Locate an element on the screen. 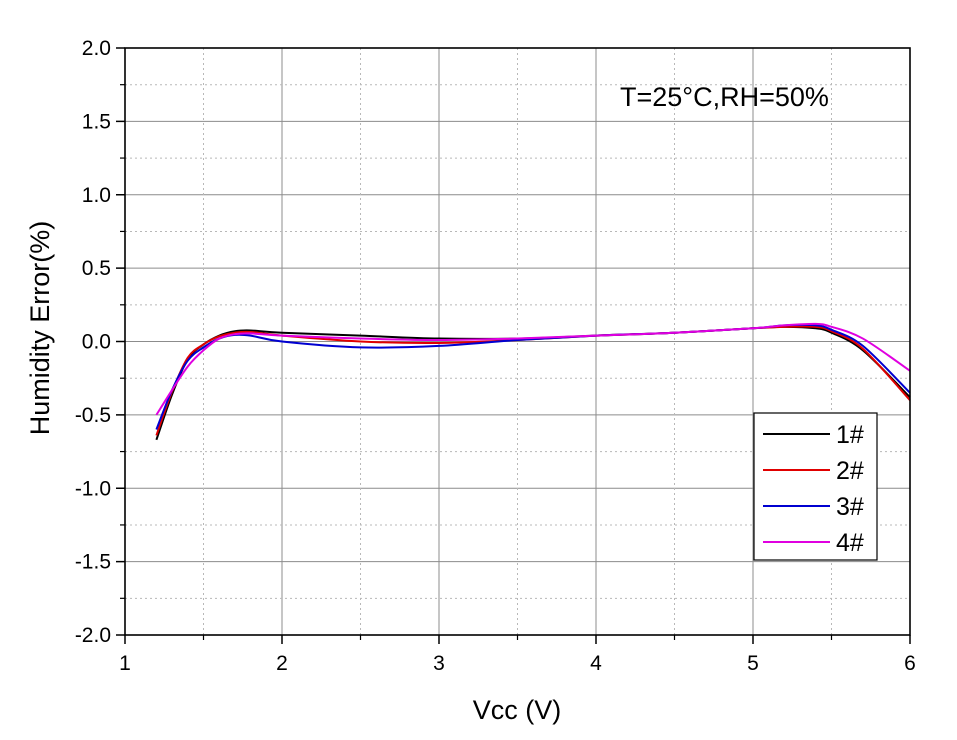 The width and height of the screenshot is (957, 740). legend: 1# 2# 3# 4# is located at coordinates (815, 486).